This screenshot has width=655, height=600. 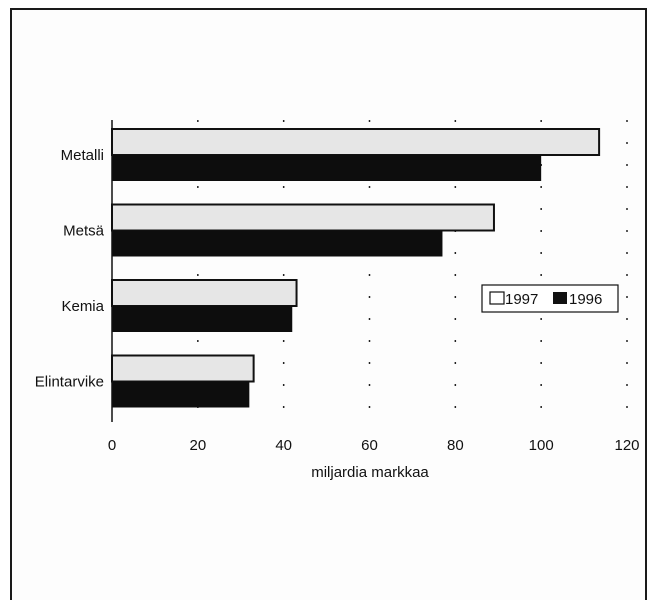 What do you see at coordinates (369, 445) in the screenshot?
I see `x-tick-label: 60` at bounding box center [369, 445].